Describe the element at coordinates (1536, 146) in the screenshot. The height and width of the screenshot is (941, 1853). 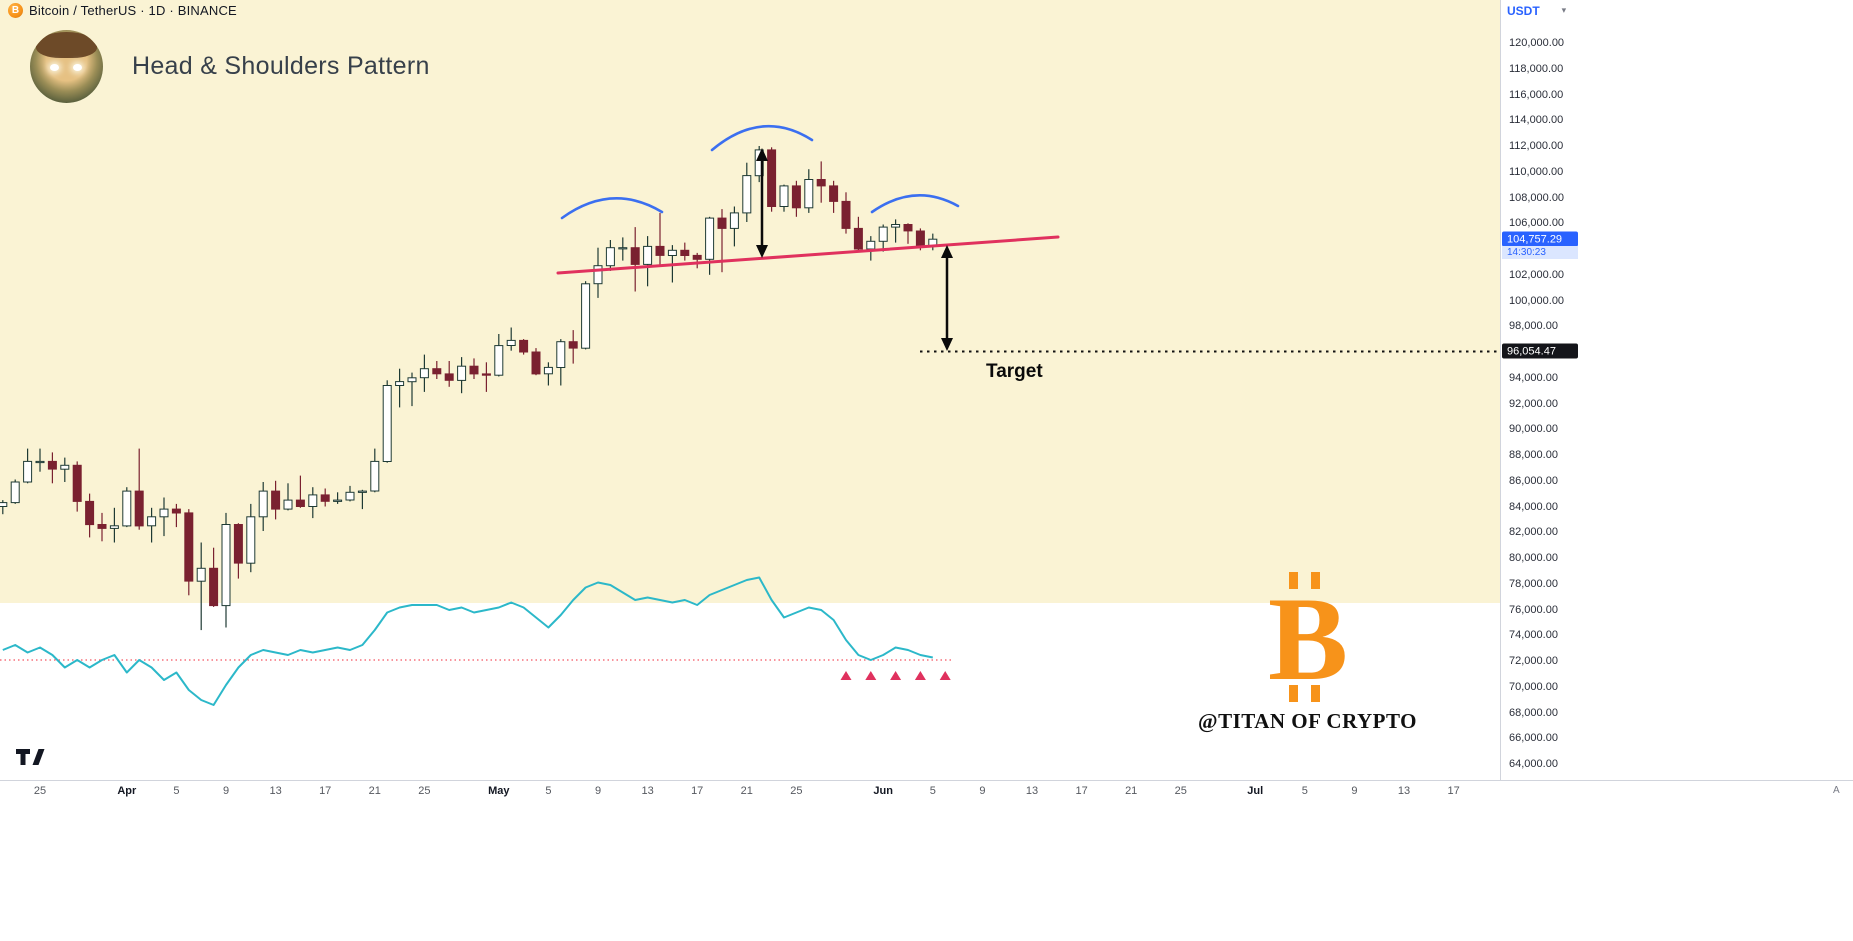
I see `price-axis-label: 112,000.00` at that location.